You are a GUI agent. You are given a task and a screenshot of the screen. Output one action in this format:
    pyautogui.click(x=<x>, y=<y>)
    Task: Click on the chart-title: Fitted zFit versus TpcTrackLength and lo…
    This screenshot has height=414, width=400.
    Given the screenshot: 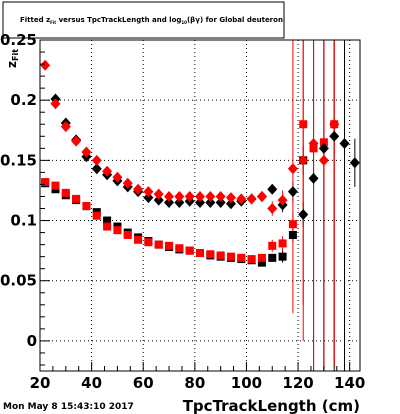 What is the action you would take?
    pyautogui.click(x=151, y=20)
    